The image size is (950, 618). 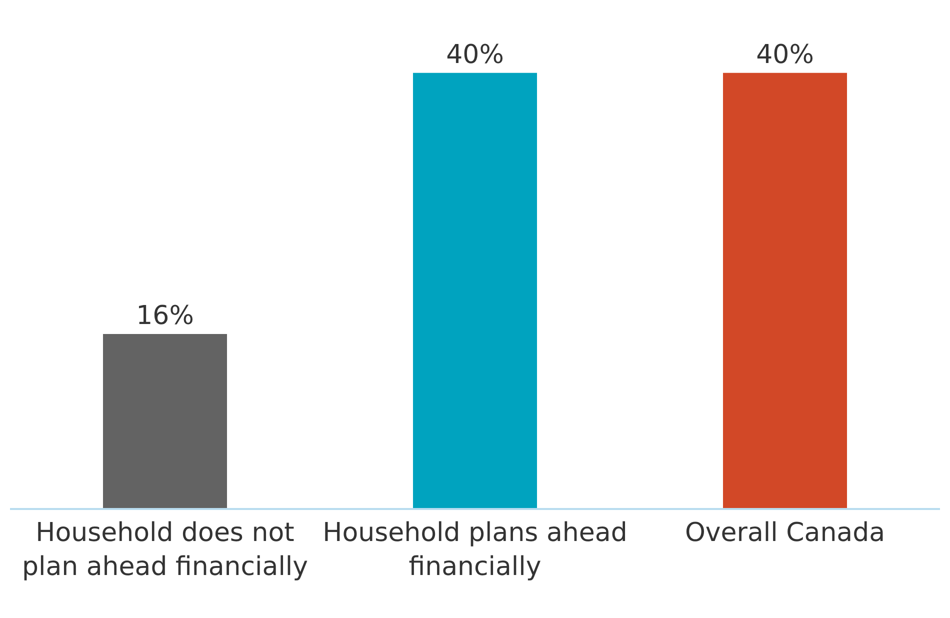 What do you see at coordinates (785, 533) in the screenshot?
I see `x-tick-label: Overall Canada` at bounding box center [785, 533].